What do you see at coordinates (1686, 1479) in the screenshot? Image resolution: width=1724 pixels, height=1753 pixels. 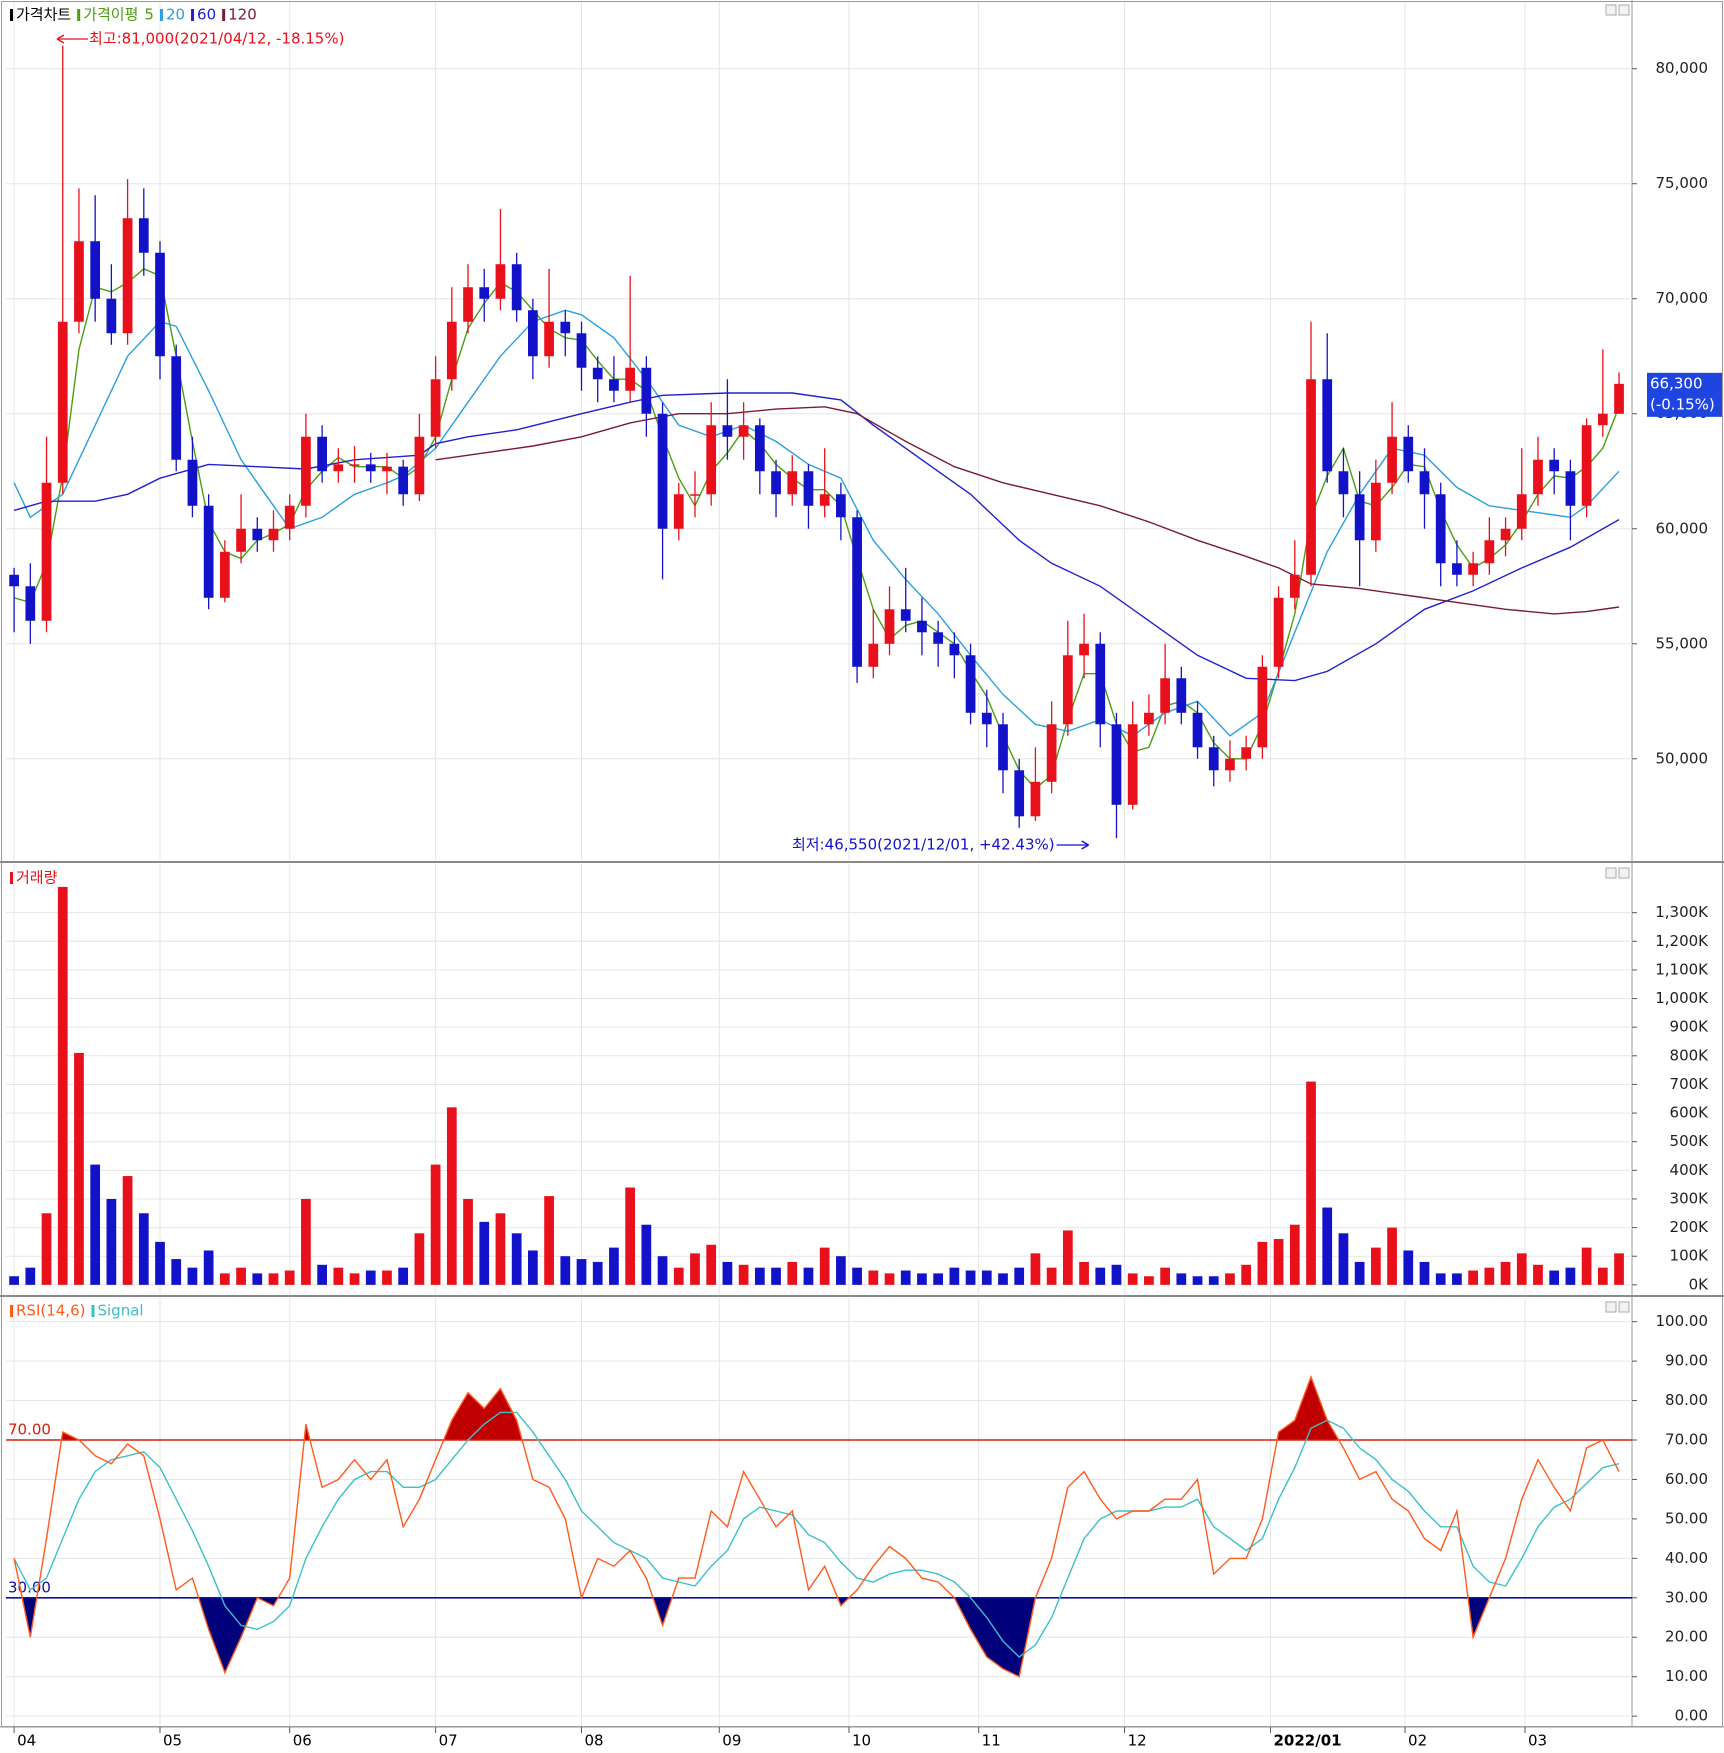 I see `y-tick-label: 60.00` at bounding box center [1686, 1479].